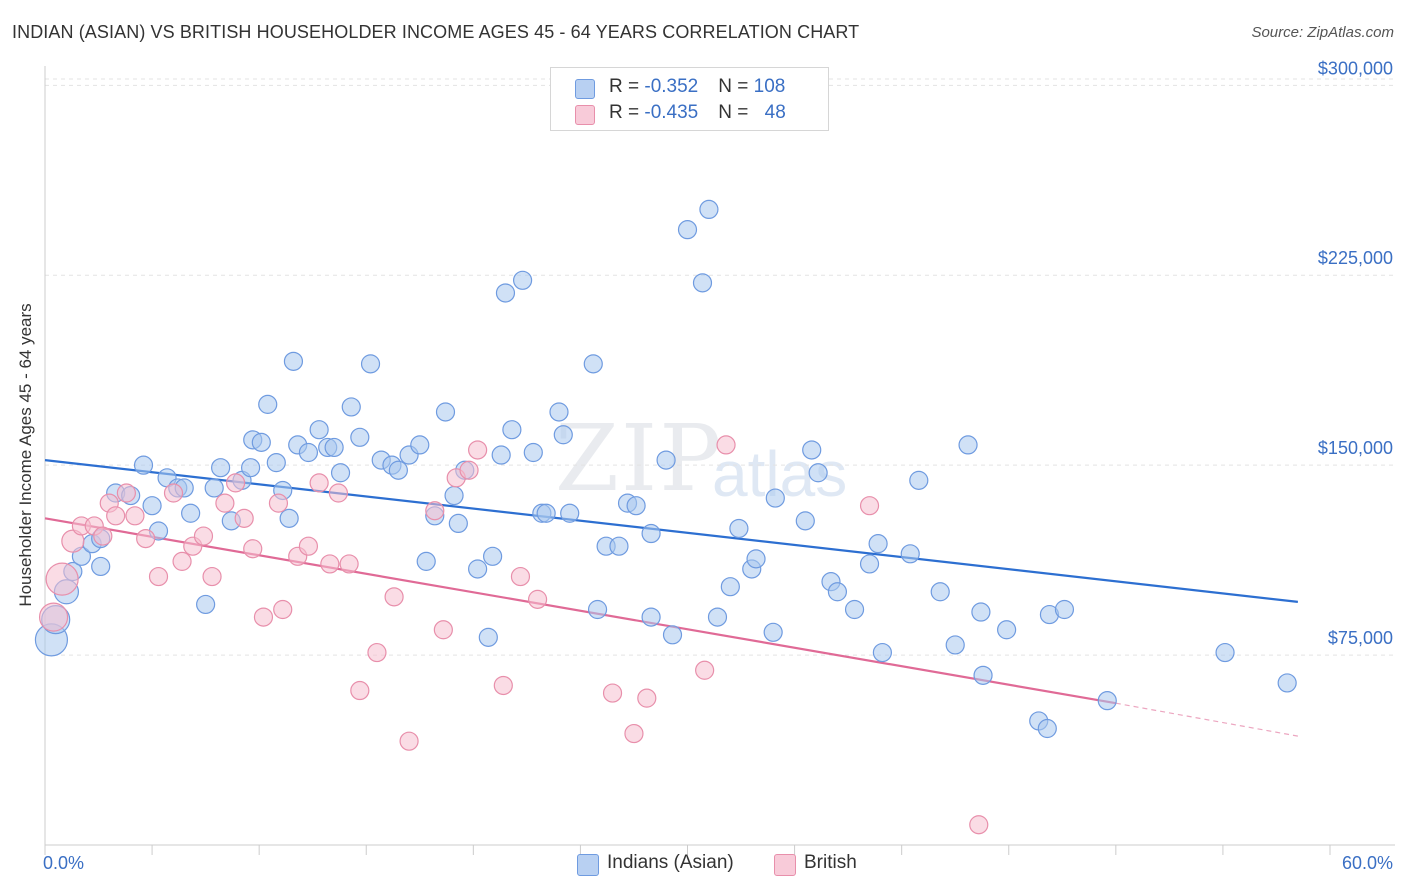  I want to click on legend-r-label: R =, so click(627, 112).